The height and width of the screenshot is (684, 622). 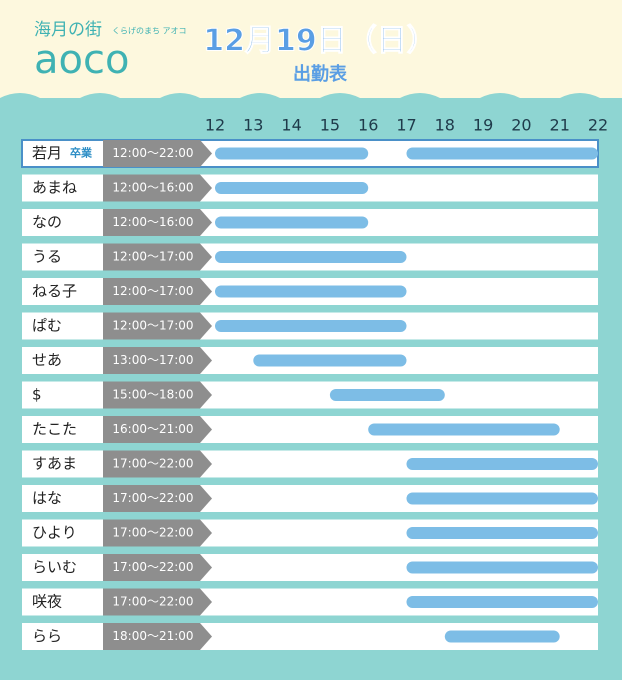 What do you see at coordinates (47, 222) in the screenshot?
I see `name: なの` at bounding box center [47, 222].